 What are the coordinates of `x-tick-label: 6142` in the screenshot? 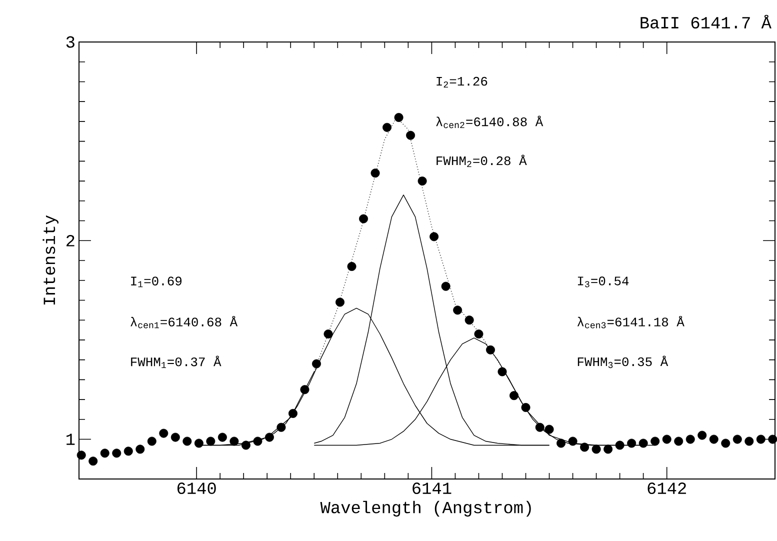 It's located at (667, 488).